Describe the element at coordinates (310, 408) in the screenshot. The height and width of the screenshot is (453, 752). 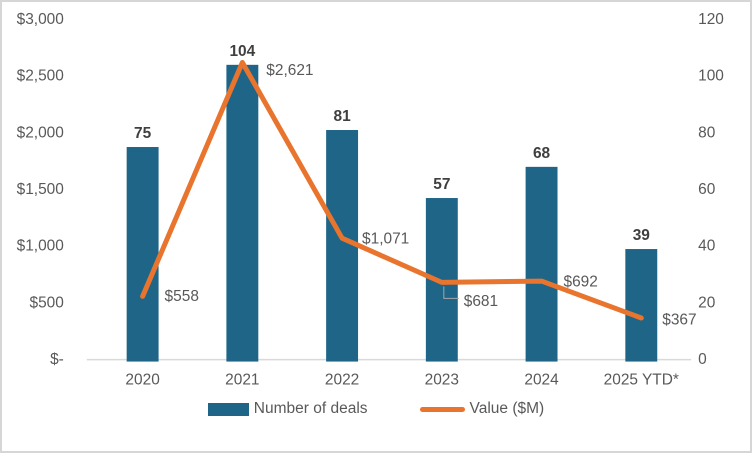
I see `legend-label-number-of-deals: Number of deals` at that location.